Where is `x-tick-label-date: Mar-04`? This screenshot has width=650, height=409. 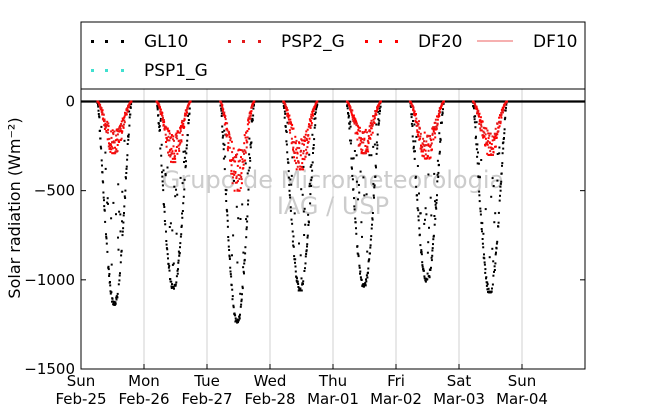 x-tick-label-date: Mar-04 is located at coordinates (522, 399).